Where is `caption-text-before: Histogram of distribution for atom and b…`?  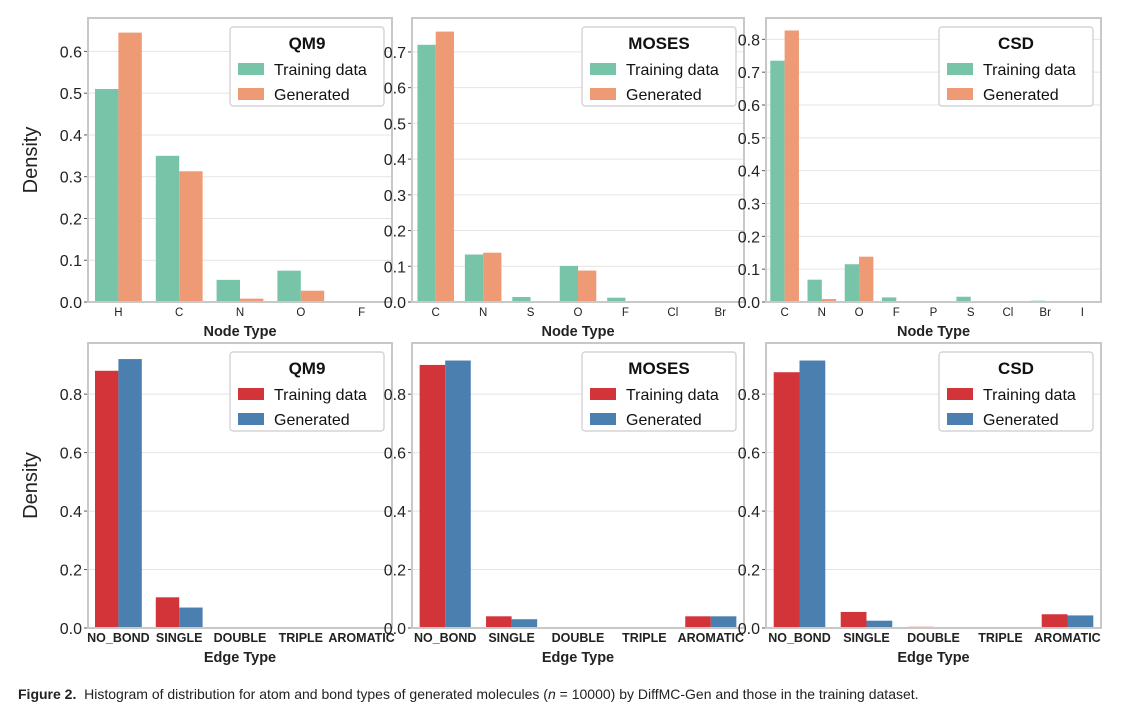 caption-text-before: Histogram of distribution for atom and b… is located at coordinates (316, 694).